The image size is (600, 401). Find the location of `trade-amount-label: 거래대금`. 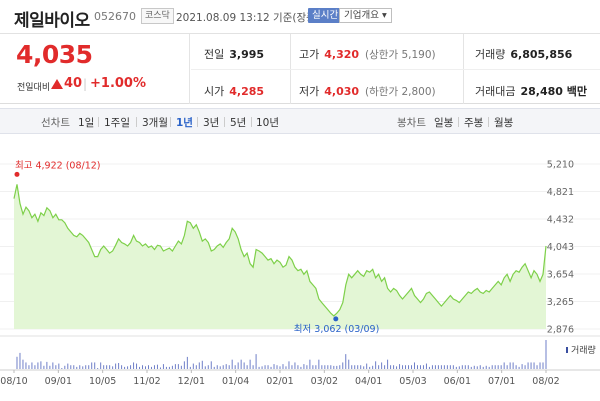

trade-amount-label: 거래대금 is located at coordinates (495, 91).